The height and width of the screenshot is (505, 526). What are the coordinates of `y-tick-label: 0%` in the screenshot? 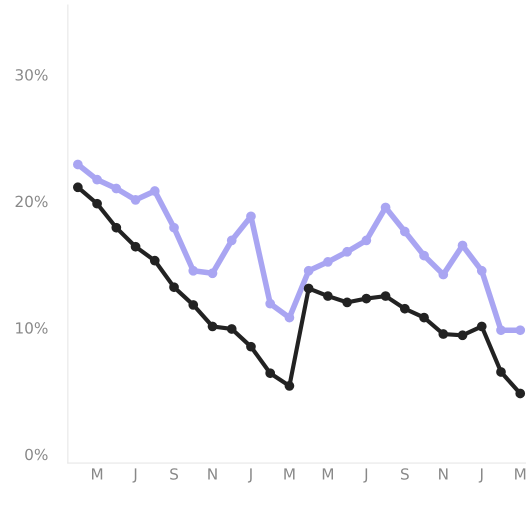 It's located at (36, 454).